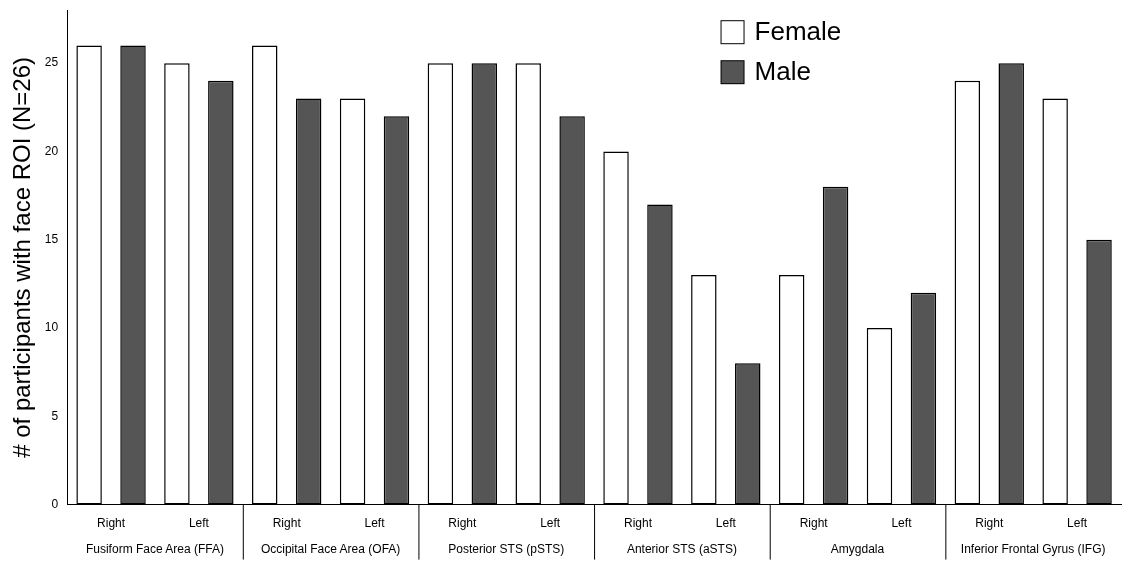 This screenshot has height=575, width=1131. What do you see at coordinates (51, 327) in the screenshot?
I see `y-tick-label: 10` at bounding box center [51, 327].